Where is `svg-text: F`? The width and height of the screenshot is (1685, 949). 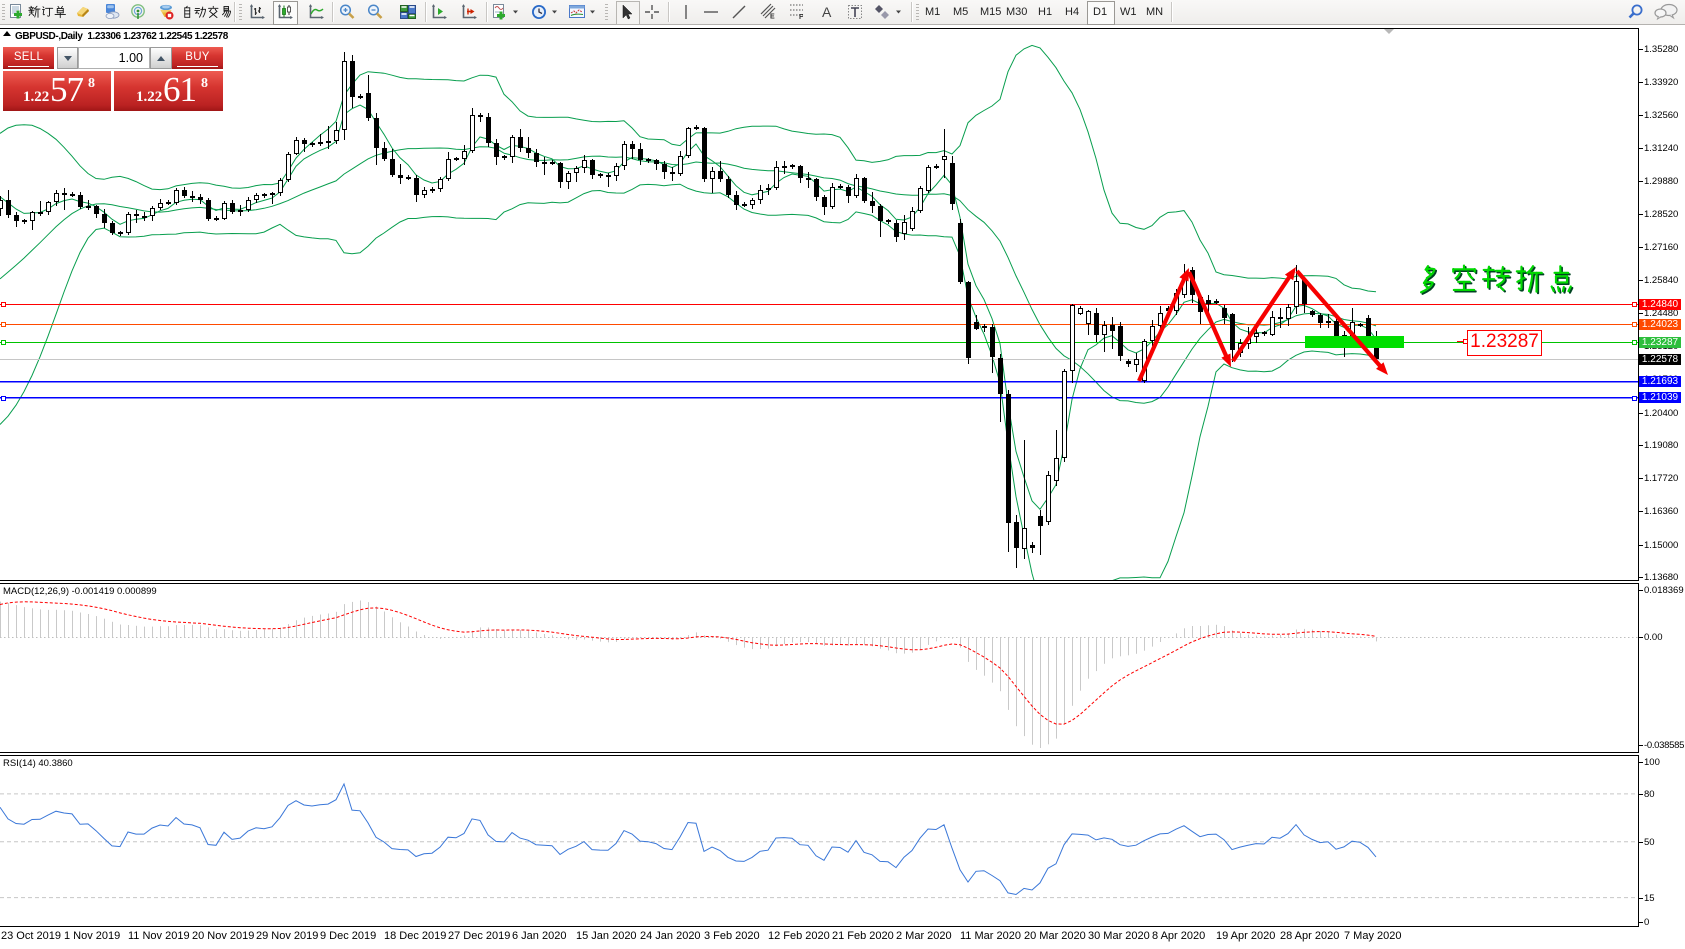 svg-text: F is located at coordinates (801, 17).